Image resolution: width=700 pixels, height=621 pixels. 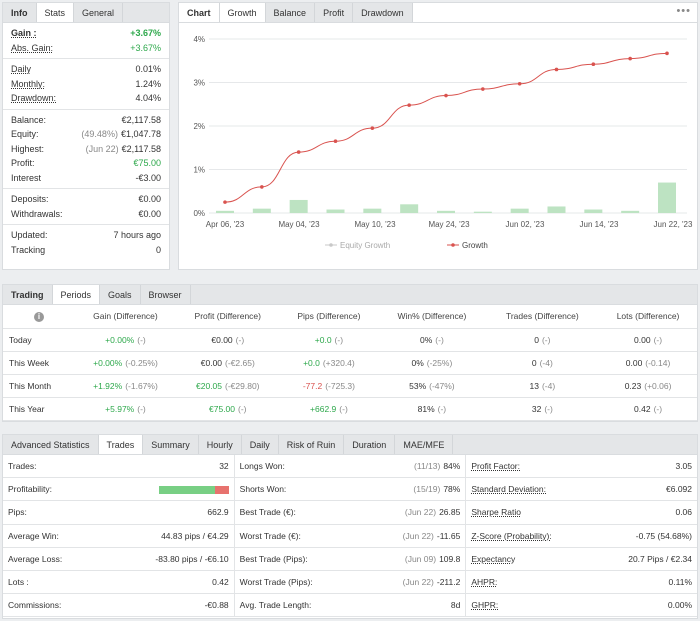 I want to click on tab-advanced-statistics: Advanced Statistics, so click(x=51, y=444).